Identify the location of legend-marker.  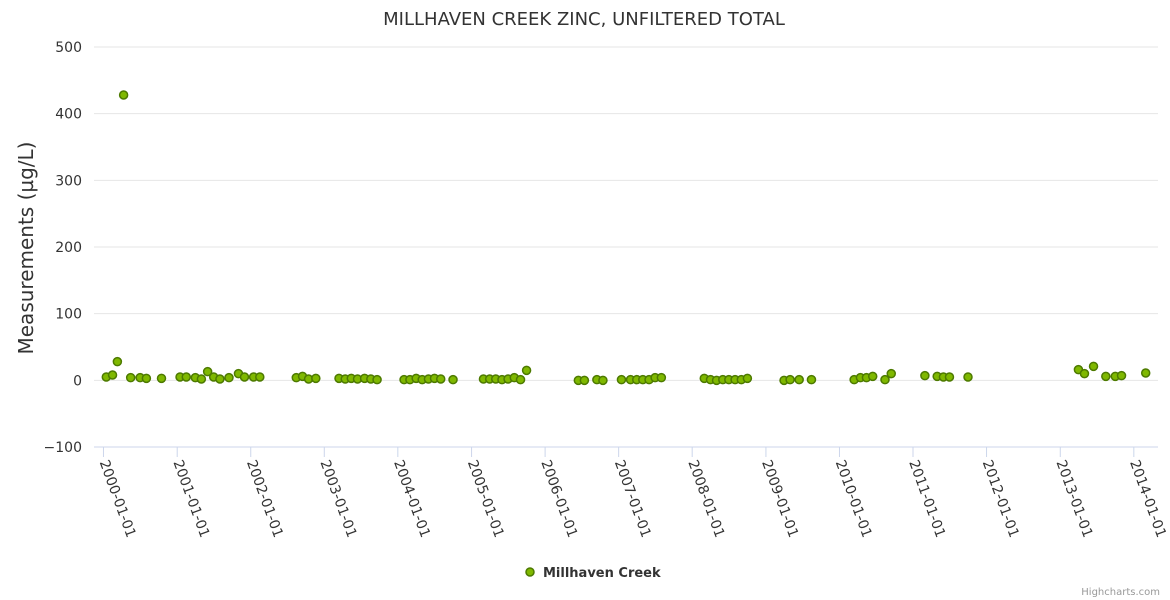
(530, 572).